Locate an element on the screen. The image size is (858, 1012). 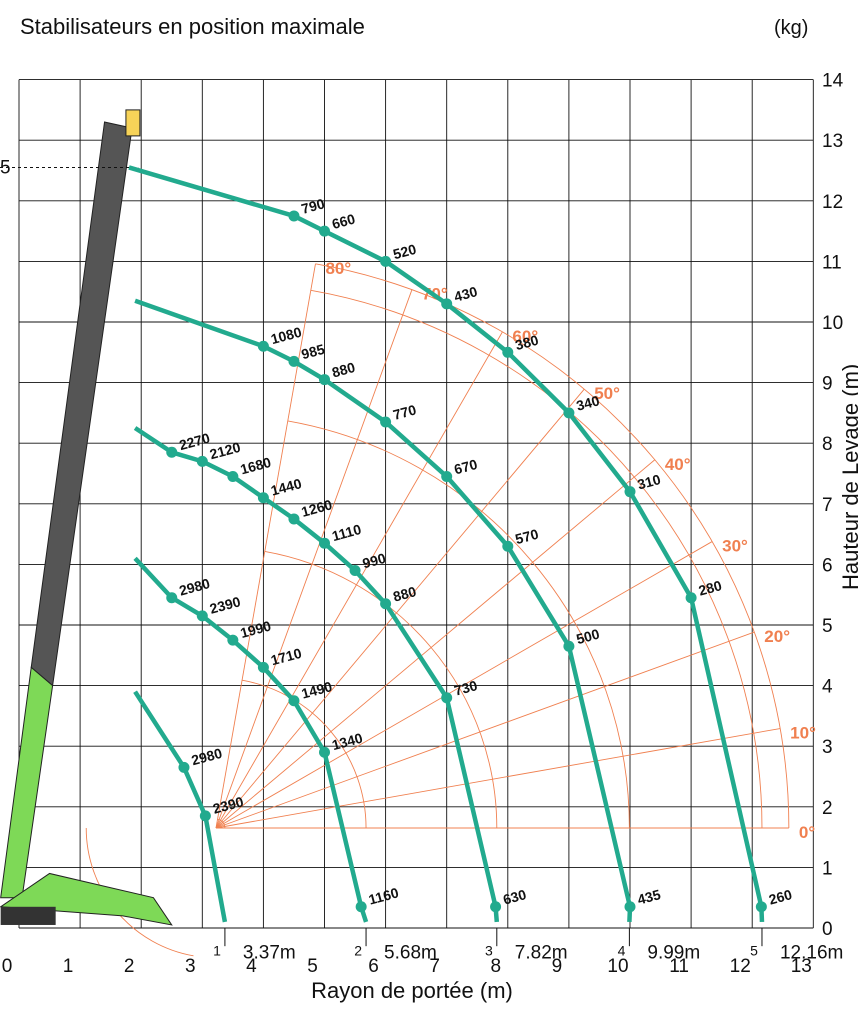
load-label: 2980 is located at coordinates (207, 757).